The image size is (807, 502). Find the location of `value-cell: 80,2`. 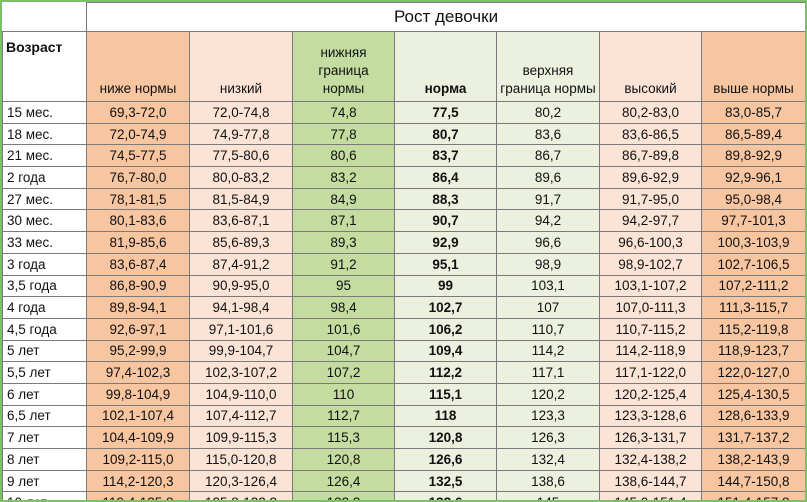

value-cell: 80,2 is located at coordinates (548, 112).